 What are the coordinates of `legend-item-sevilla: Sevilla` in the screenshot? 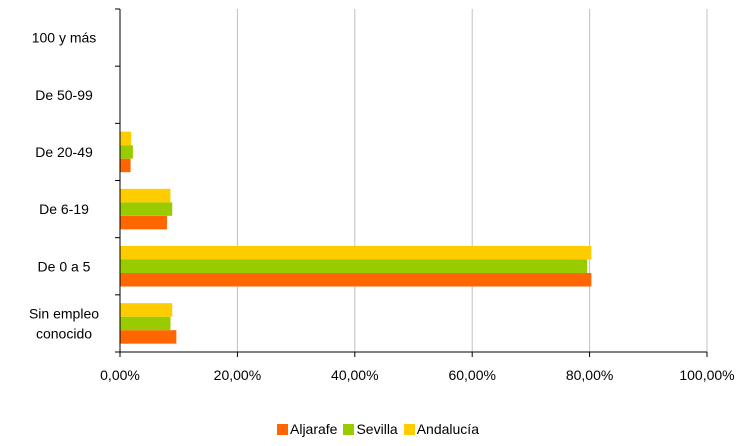 It's located at (370, 429).